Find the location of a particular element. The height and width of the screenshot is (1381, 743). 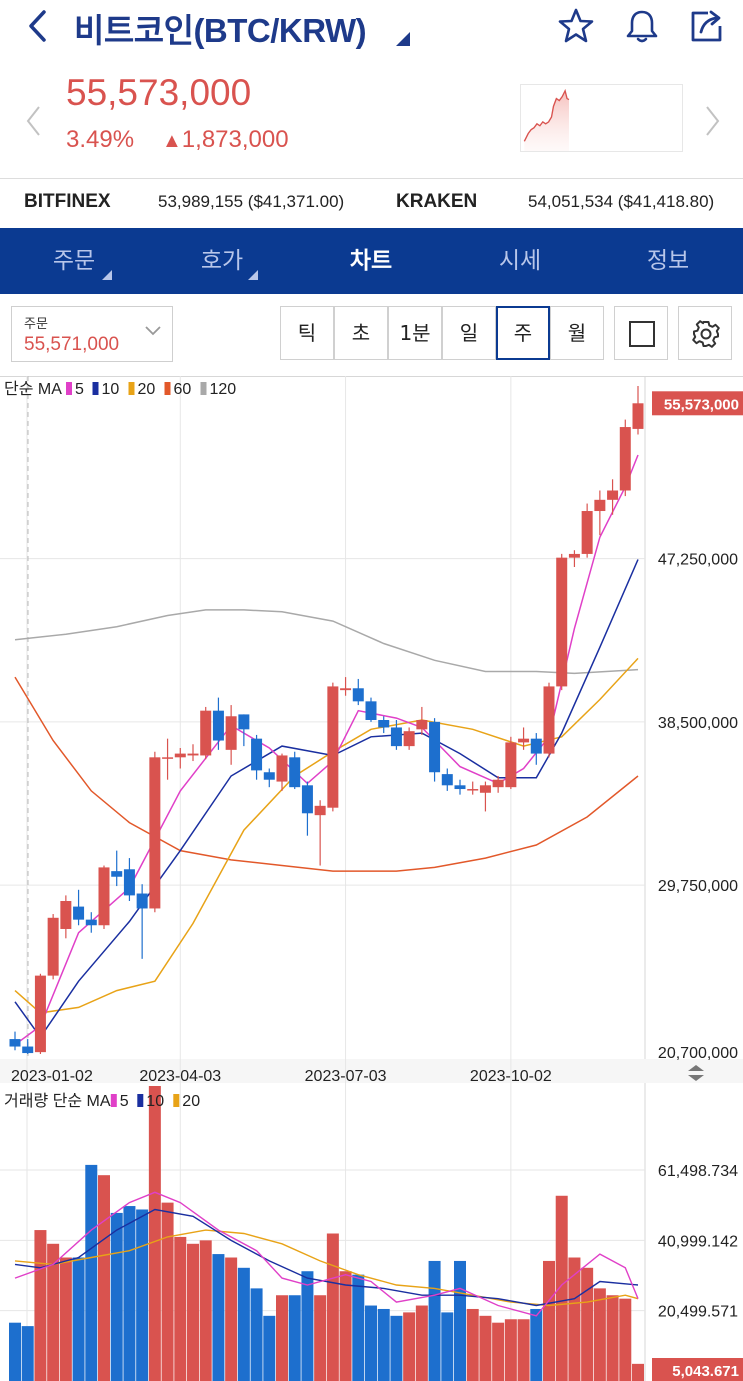

share-icon is located at coordinates (706, 26).